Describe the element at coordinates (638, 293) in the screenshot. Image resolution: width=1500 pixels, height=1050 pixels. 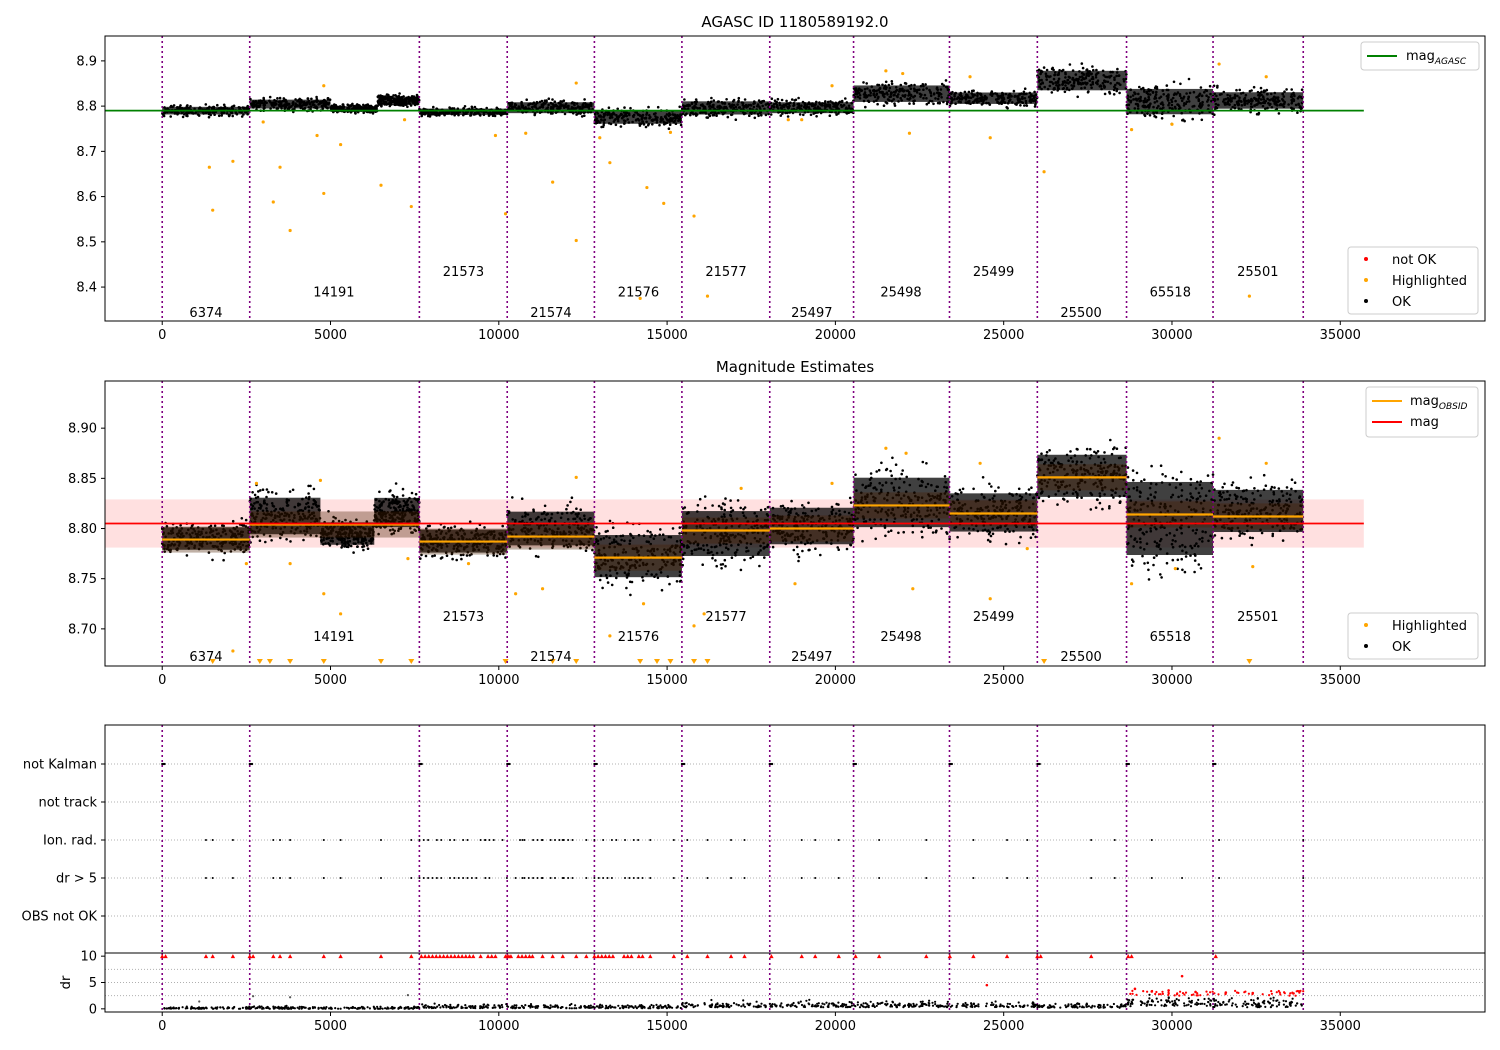
I see `obsid-label: 21576` at that location.